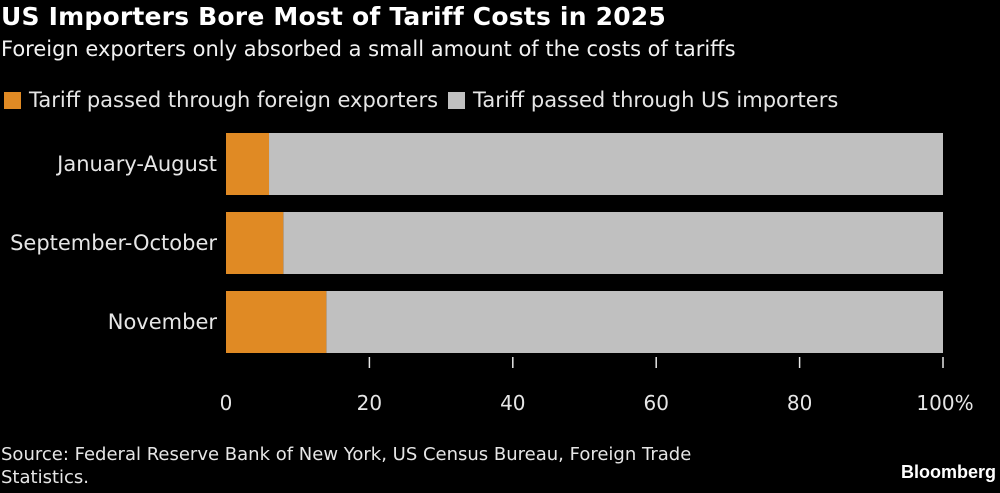 The image size is (1000, 493). I want to click on legend-label-foreign-exporters: Tariff passed through foreign exporters, so click(234, 100).